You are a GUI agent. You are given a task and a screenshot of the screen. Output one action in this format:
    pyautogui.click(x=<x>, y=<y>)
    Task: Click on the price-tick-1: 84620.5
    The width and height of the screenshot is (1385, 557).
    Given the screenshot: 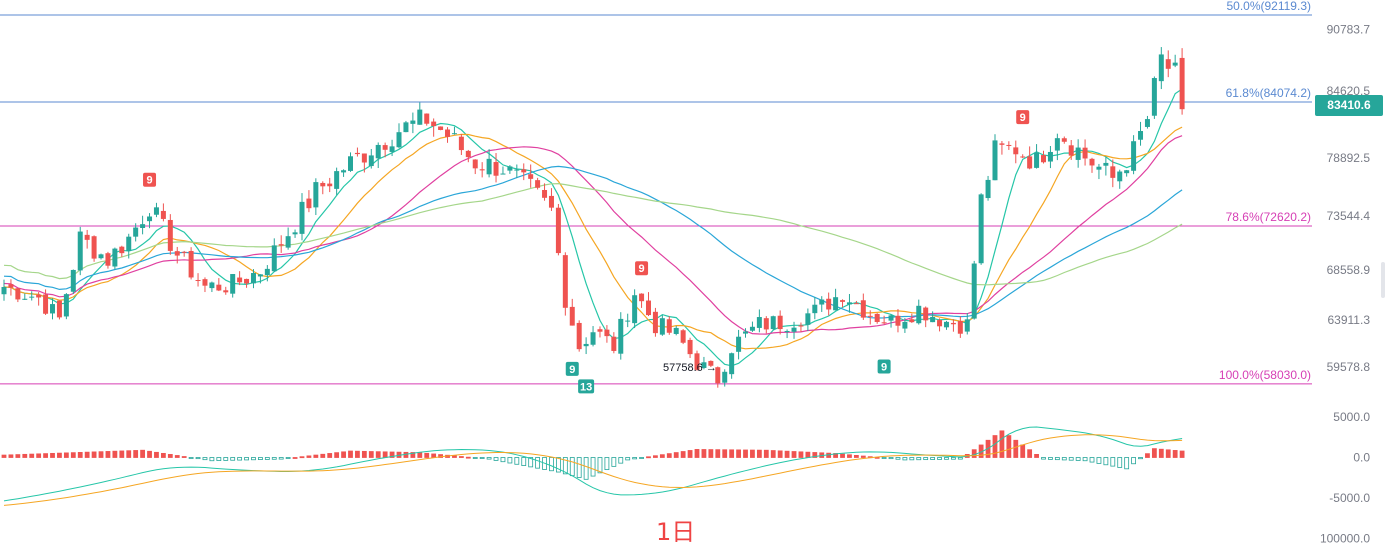 What is the action you would take?
    pyautogui.click(x=1349, y=91)
    